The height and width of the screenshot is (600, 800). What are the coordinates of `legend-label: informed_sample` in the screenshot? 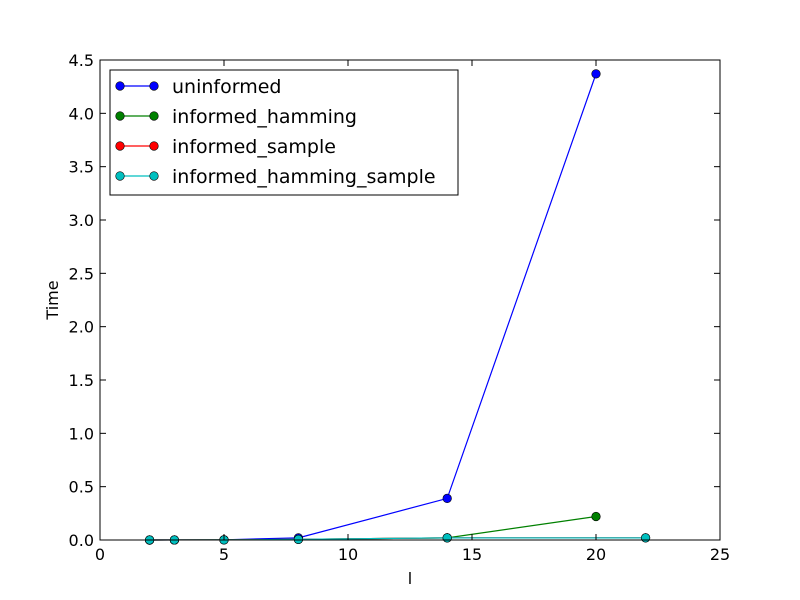 It's located at (254, 147).